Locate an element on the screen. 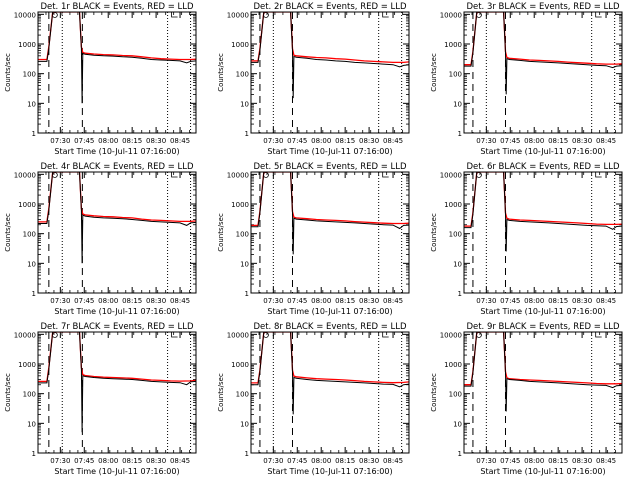 The image size is (640, 480). chart-title: Det. 7r BLACK = Events, RED = LLD is located at coordinates (117, 327).